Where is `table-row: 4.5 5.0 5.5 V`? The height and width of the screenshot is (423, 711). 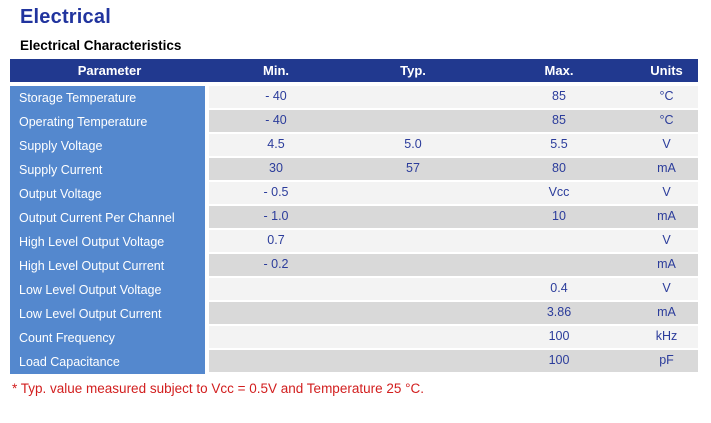 table-row: 4.5 5.0 5.5 V is located at coordinates (453, 146).